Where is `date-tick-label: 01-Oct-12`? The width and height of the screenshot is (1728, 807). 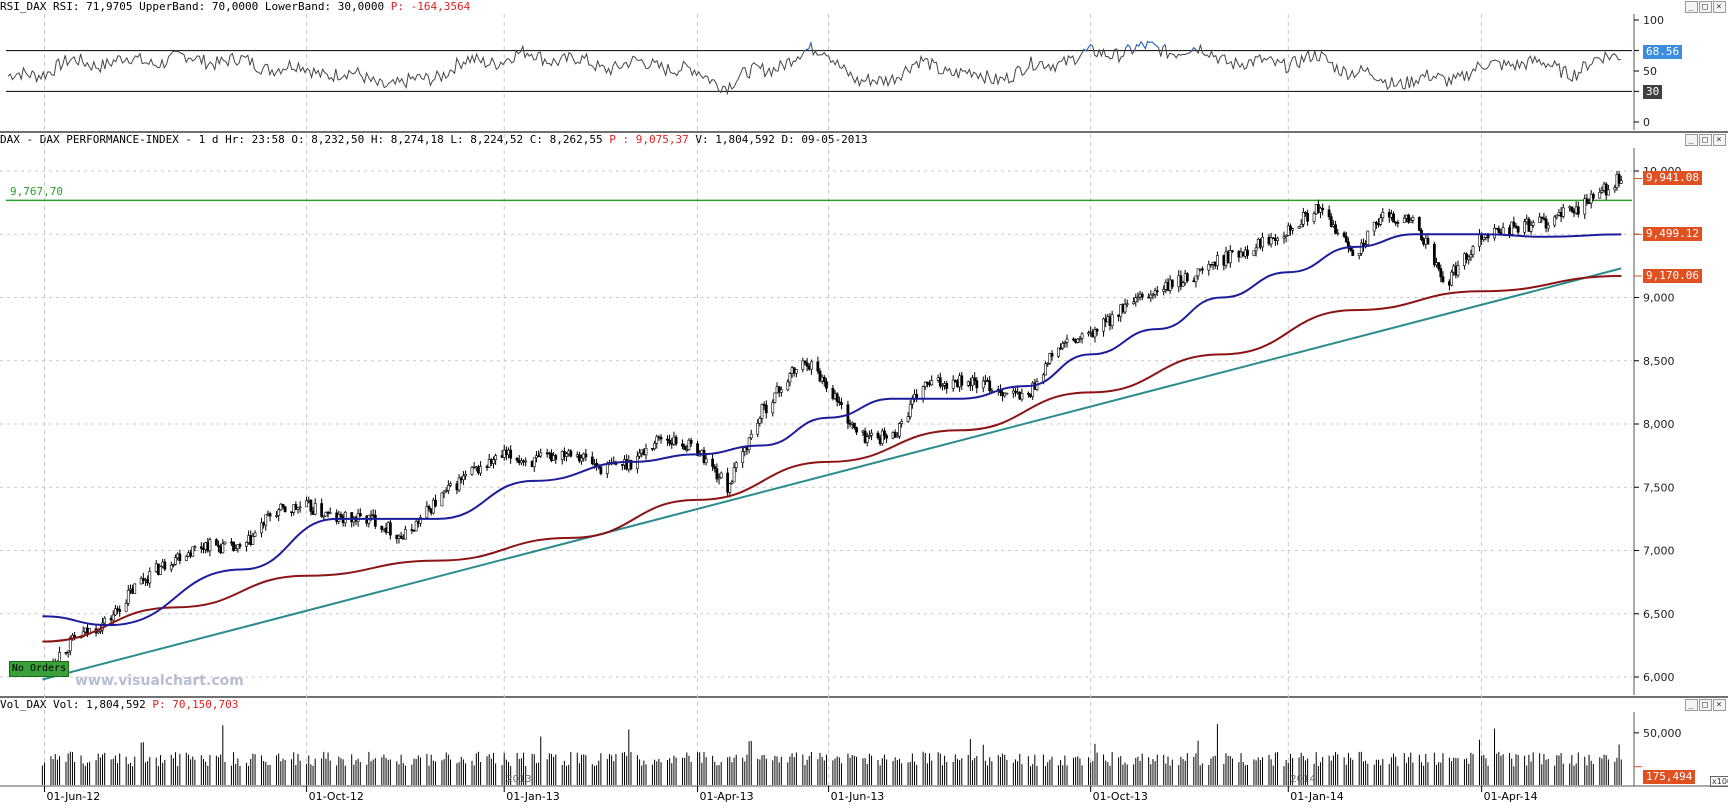
date-tick-label: 01-Oct-12 is located at coordinates (336, 796).